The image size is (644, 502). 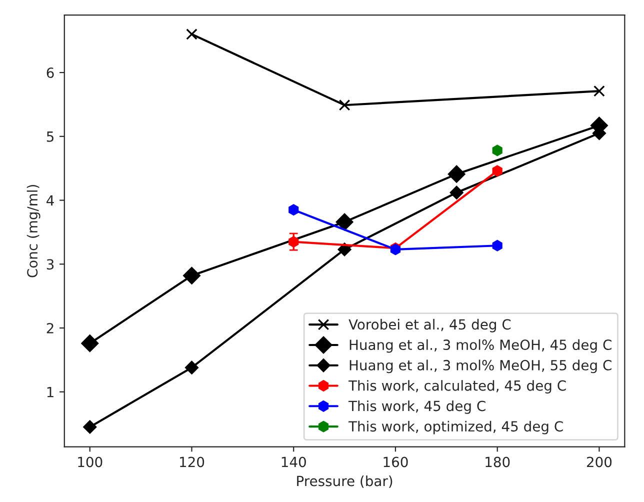 What do you see at coordinates (50, 264) in the screenshot?
I see `y-tick-label: 3` at bounding box center [50, 264].